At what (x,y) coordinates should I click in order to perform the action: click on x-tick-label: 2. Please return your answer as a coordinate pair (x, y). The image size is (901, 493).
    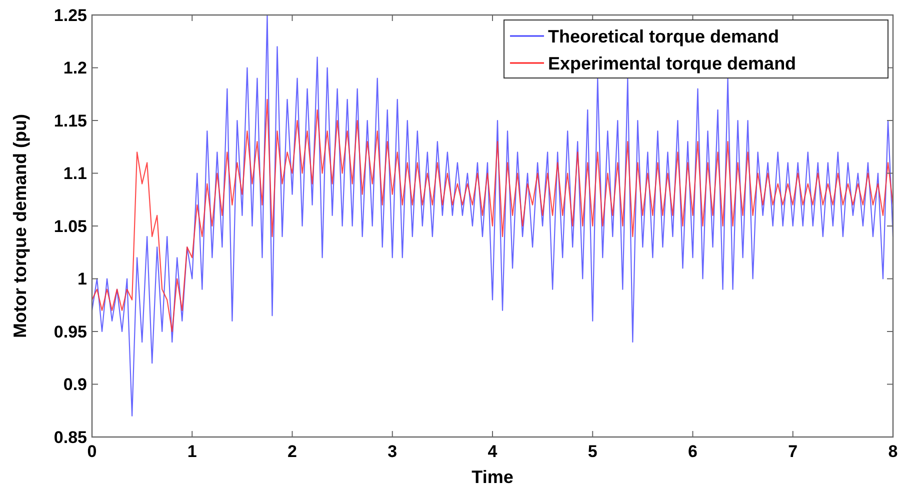
    Looking at the image, I should click on (292, 451).